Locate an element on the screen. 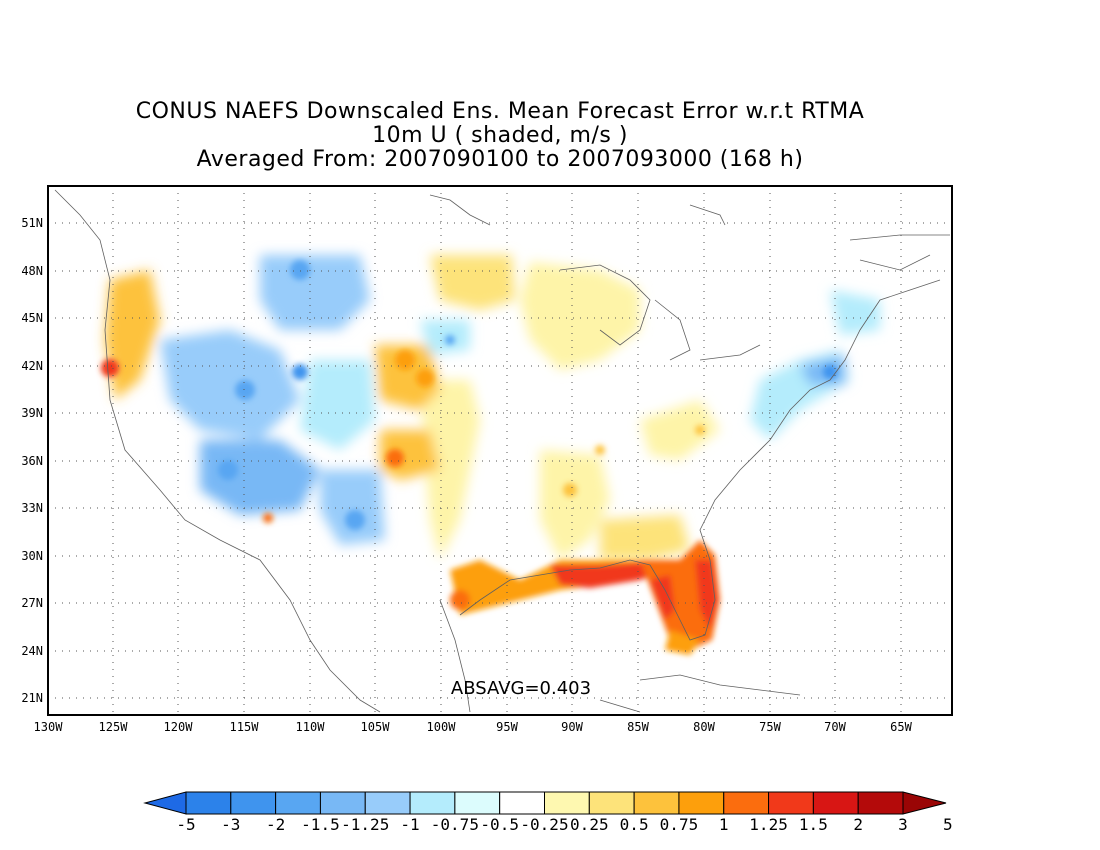 This screenshot has width=1100, height=850. lat-label: 51N is located at coordinates (32, 223).